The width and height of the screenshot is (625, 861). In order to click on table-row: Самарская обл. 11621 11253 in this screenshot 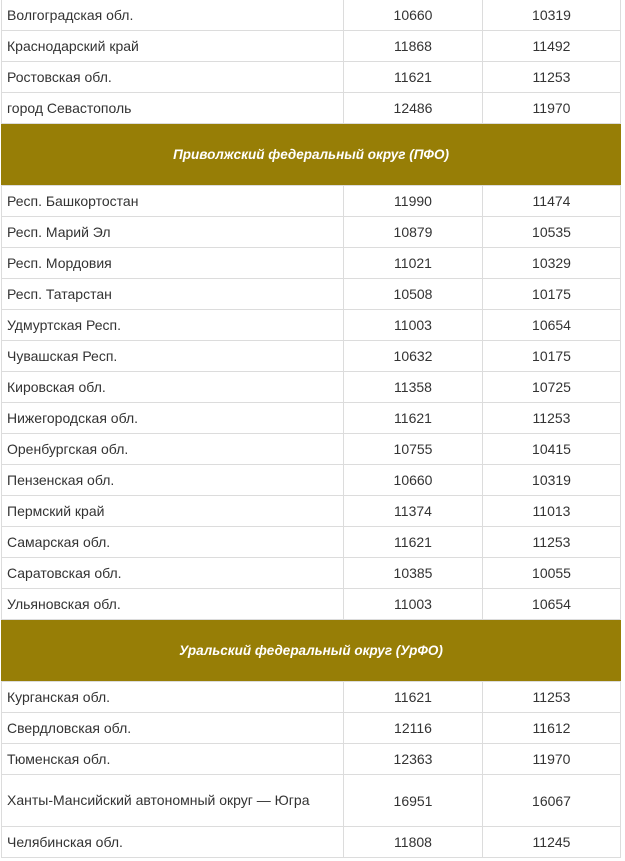, I will do `click(311, 542)`.